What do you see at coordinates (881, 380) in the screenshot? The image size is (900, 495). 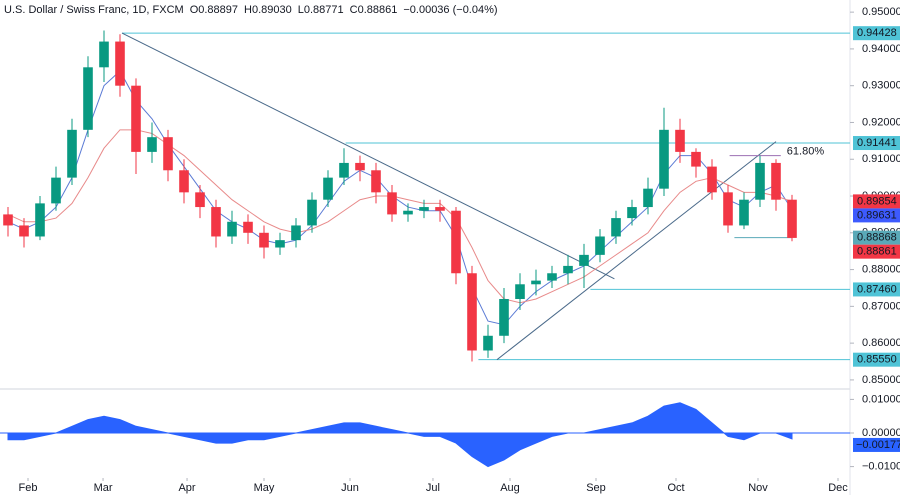 I see `y-tick-label: 0.85000` at bounding box center [881, 380].